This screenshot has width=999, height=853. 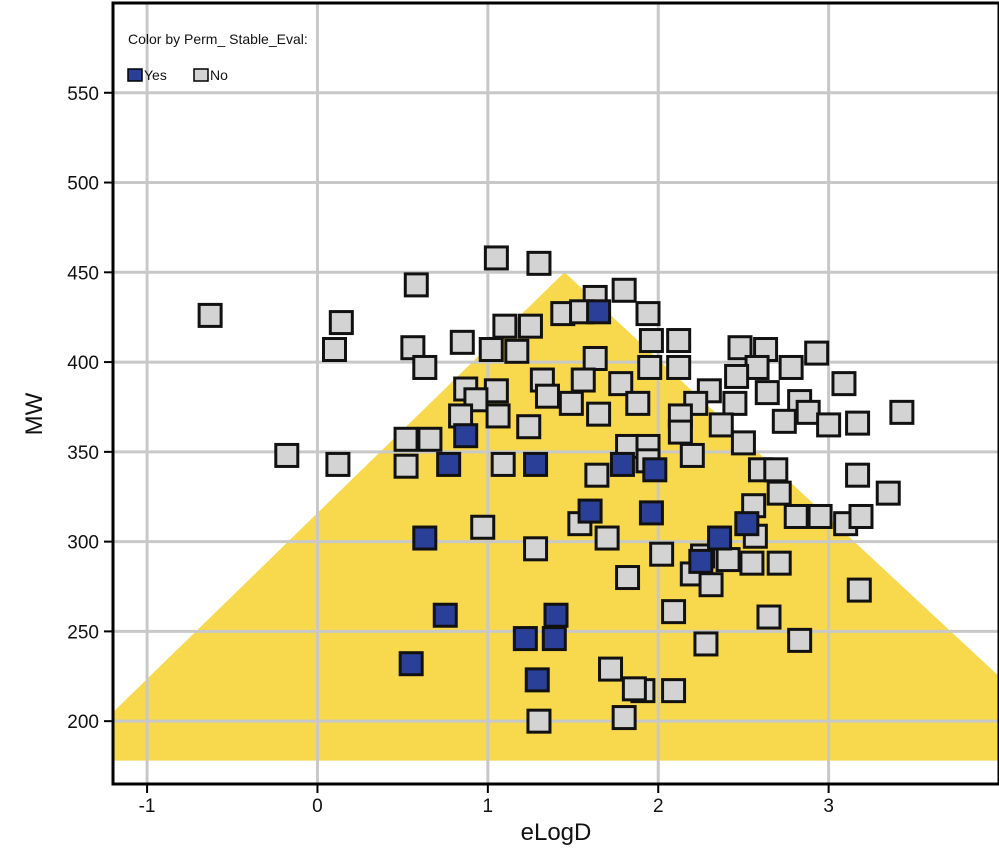 What do you see at coordinates (201, 75) in the screenshot?
I see `legend-swatch-no` at bounding box center [201, 75].